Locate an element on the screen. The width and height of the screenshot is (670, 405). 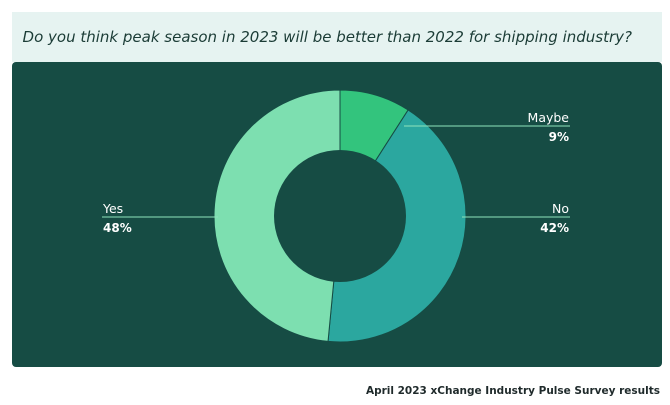
value-maybe: 9% is located at coordinates (559, 137).